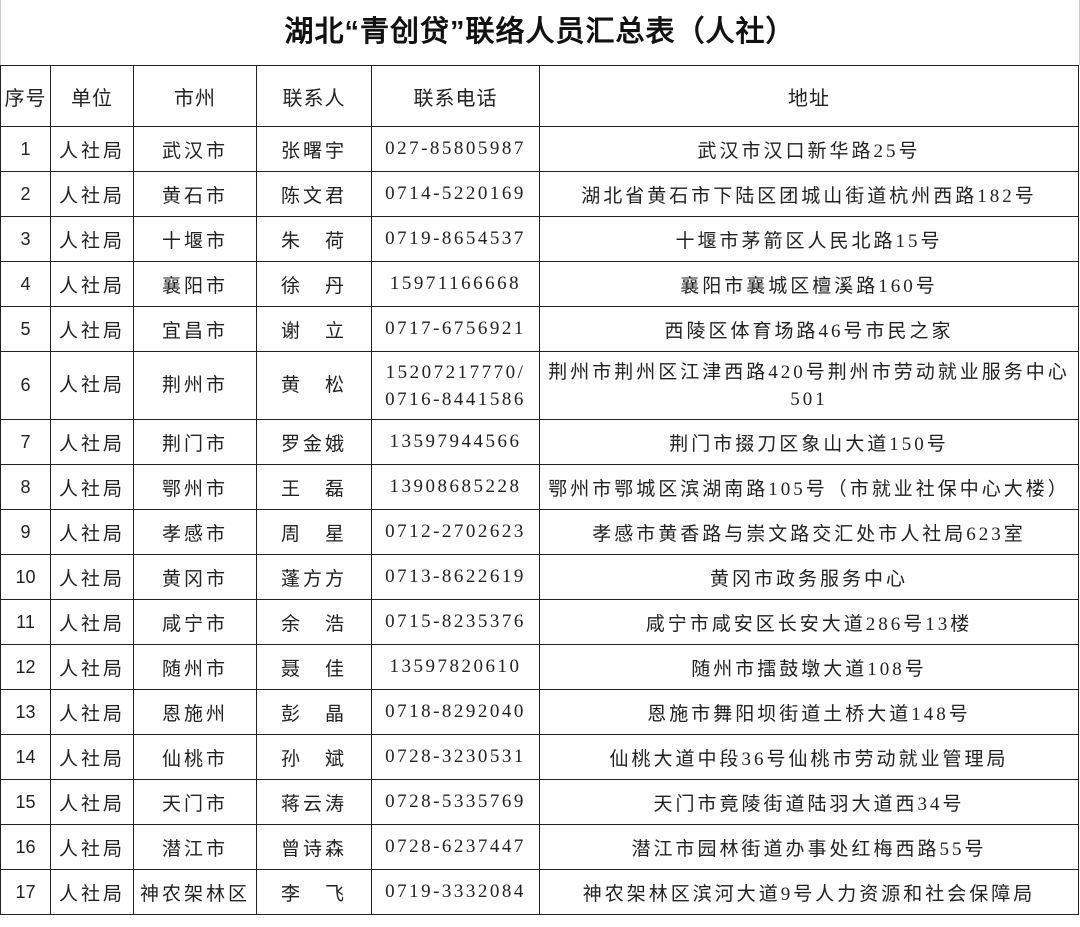 The height and width of the screenshot is (927, 1080). What do you see at coordinates (455, 329) in the screenshot?
I see `phone-cell: 0717-6756921` at bounding box center [455, 329].